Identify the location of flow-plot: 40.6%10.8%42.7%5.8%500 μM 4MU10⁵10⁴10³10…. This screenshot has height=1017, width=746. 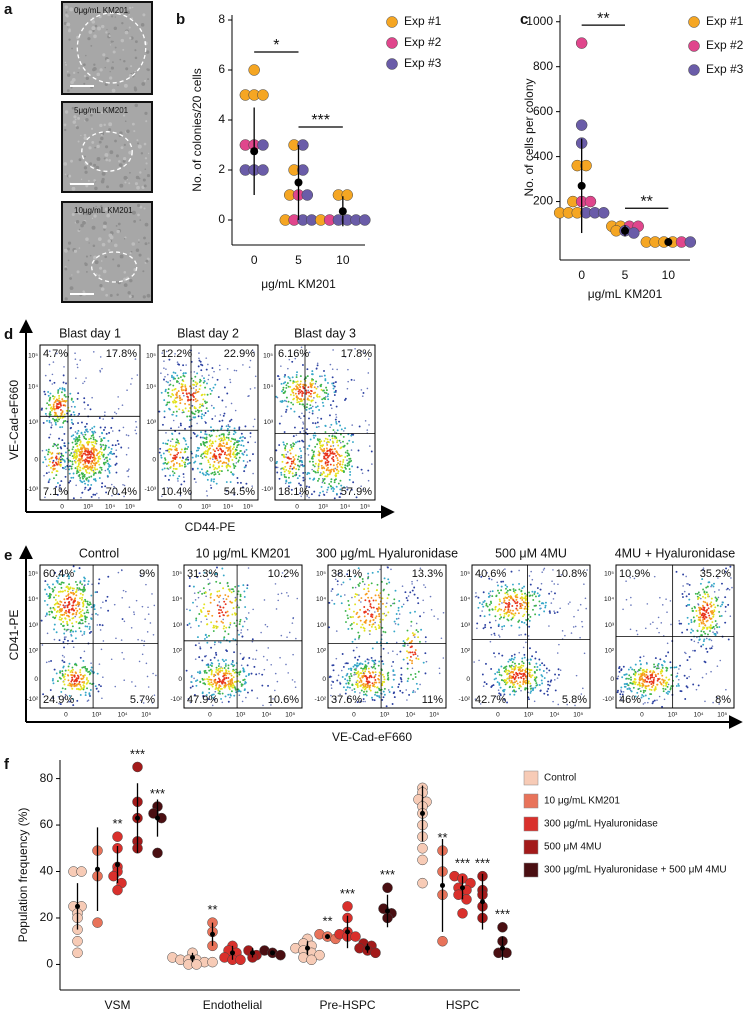
(524, 632).